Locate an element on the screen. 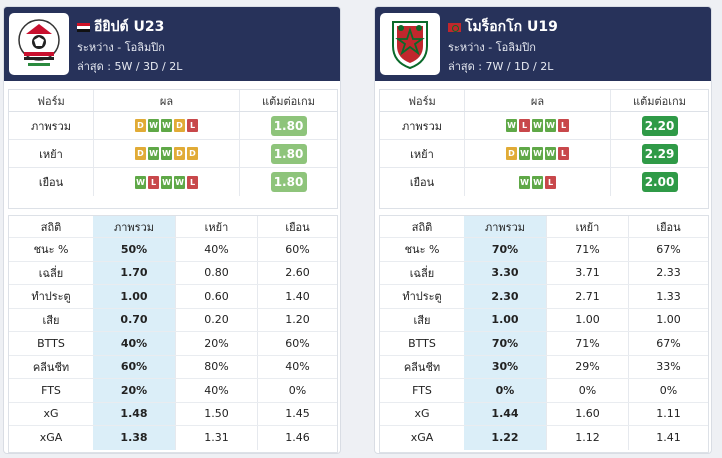 The image size is (722, 458). stat-overall: 1.48 is located at coordinates (134, 413).